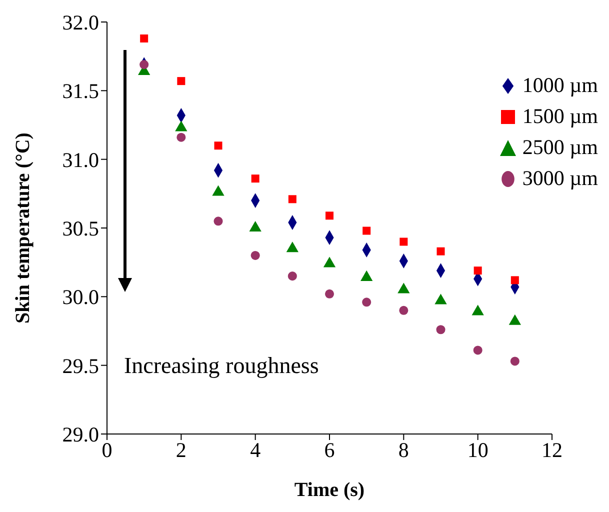 The image size is (609, 512). Describe the element at coordinates (560, 85) in the screenshot. I see `legend-label: 1000 µm` at that location.